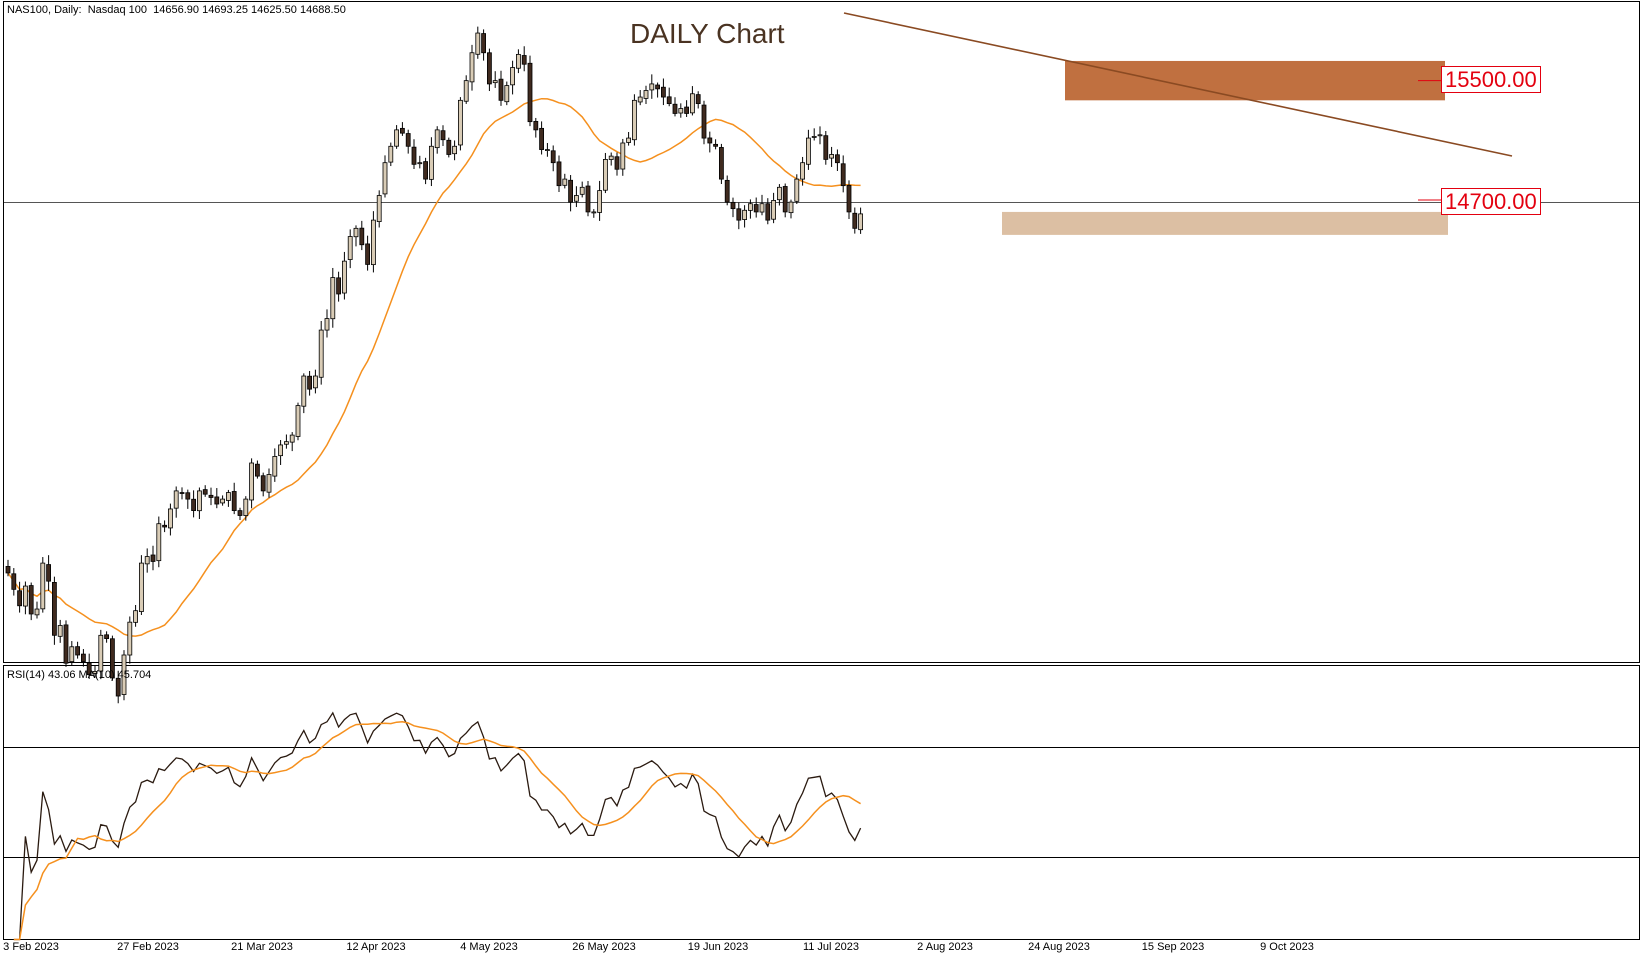 This screenshot has height=957, width=1643. Describe the element at coordinates (1287, 947) in the screenshot. I see `x-axis-label: 9 Oct 2023` at that location.